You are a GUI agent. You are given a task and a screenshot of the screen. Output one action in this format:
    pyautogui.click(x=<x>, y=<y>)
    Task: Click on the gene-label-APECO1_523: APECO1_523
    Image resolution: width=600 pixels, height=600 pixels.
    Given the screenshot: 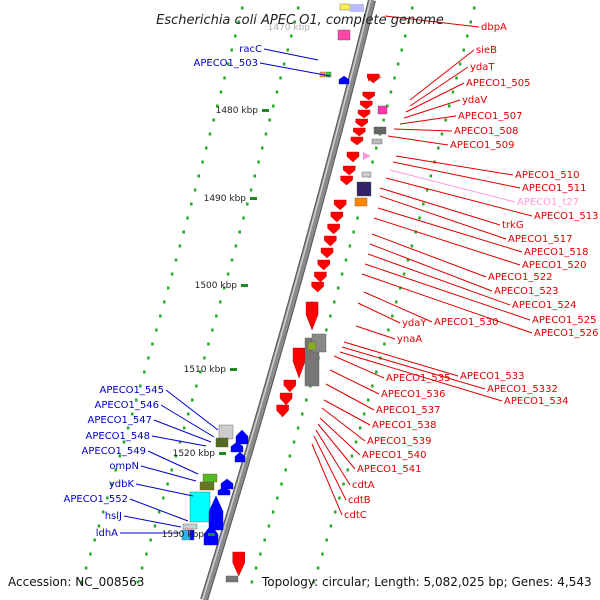 What is the action you would take?
    pyautogui.click(x=526, y=291)
    